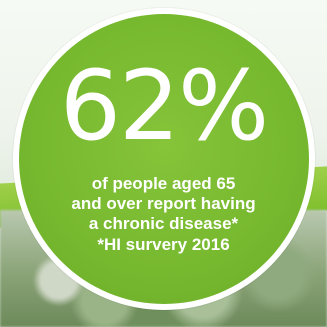  What do you see at coordinates (163, 223) in the screenshot?
I see `stat-description-line: a chronic disease*` at bounding box center [163, 223].